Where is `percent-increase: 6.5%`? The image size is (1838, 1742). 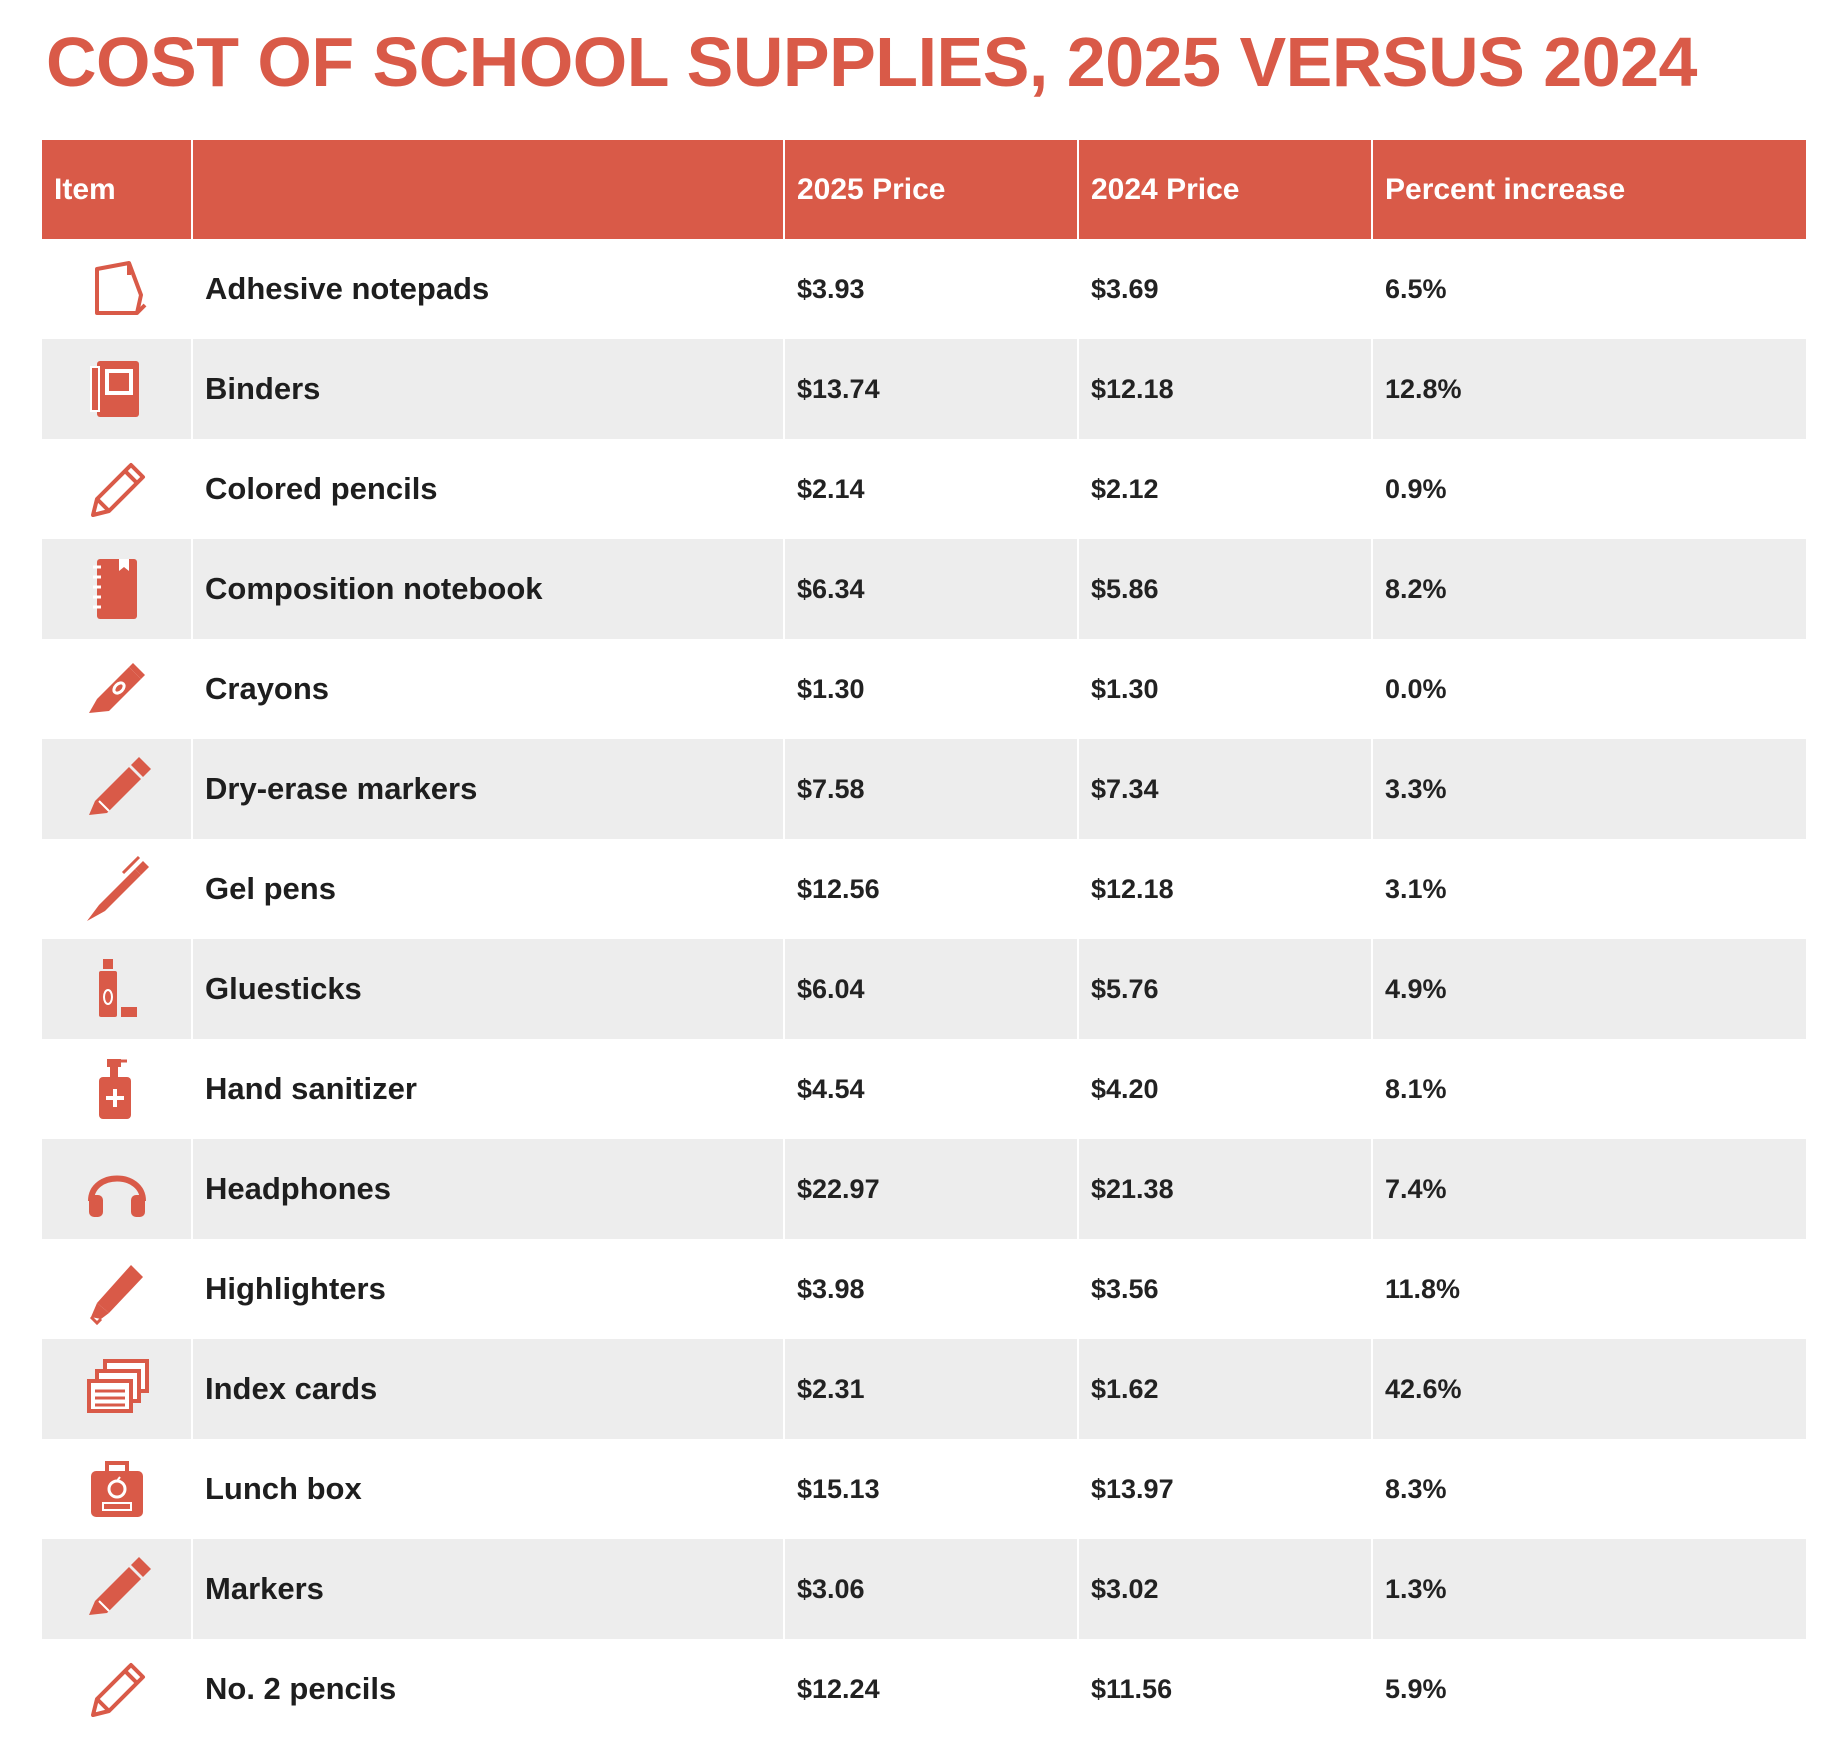
percent-increase: 6.5% is located at coordinates (1588, 289).